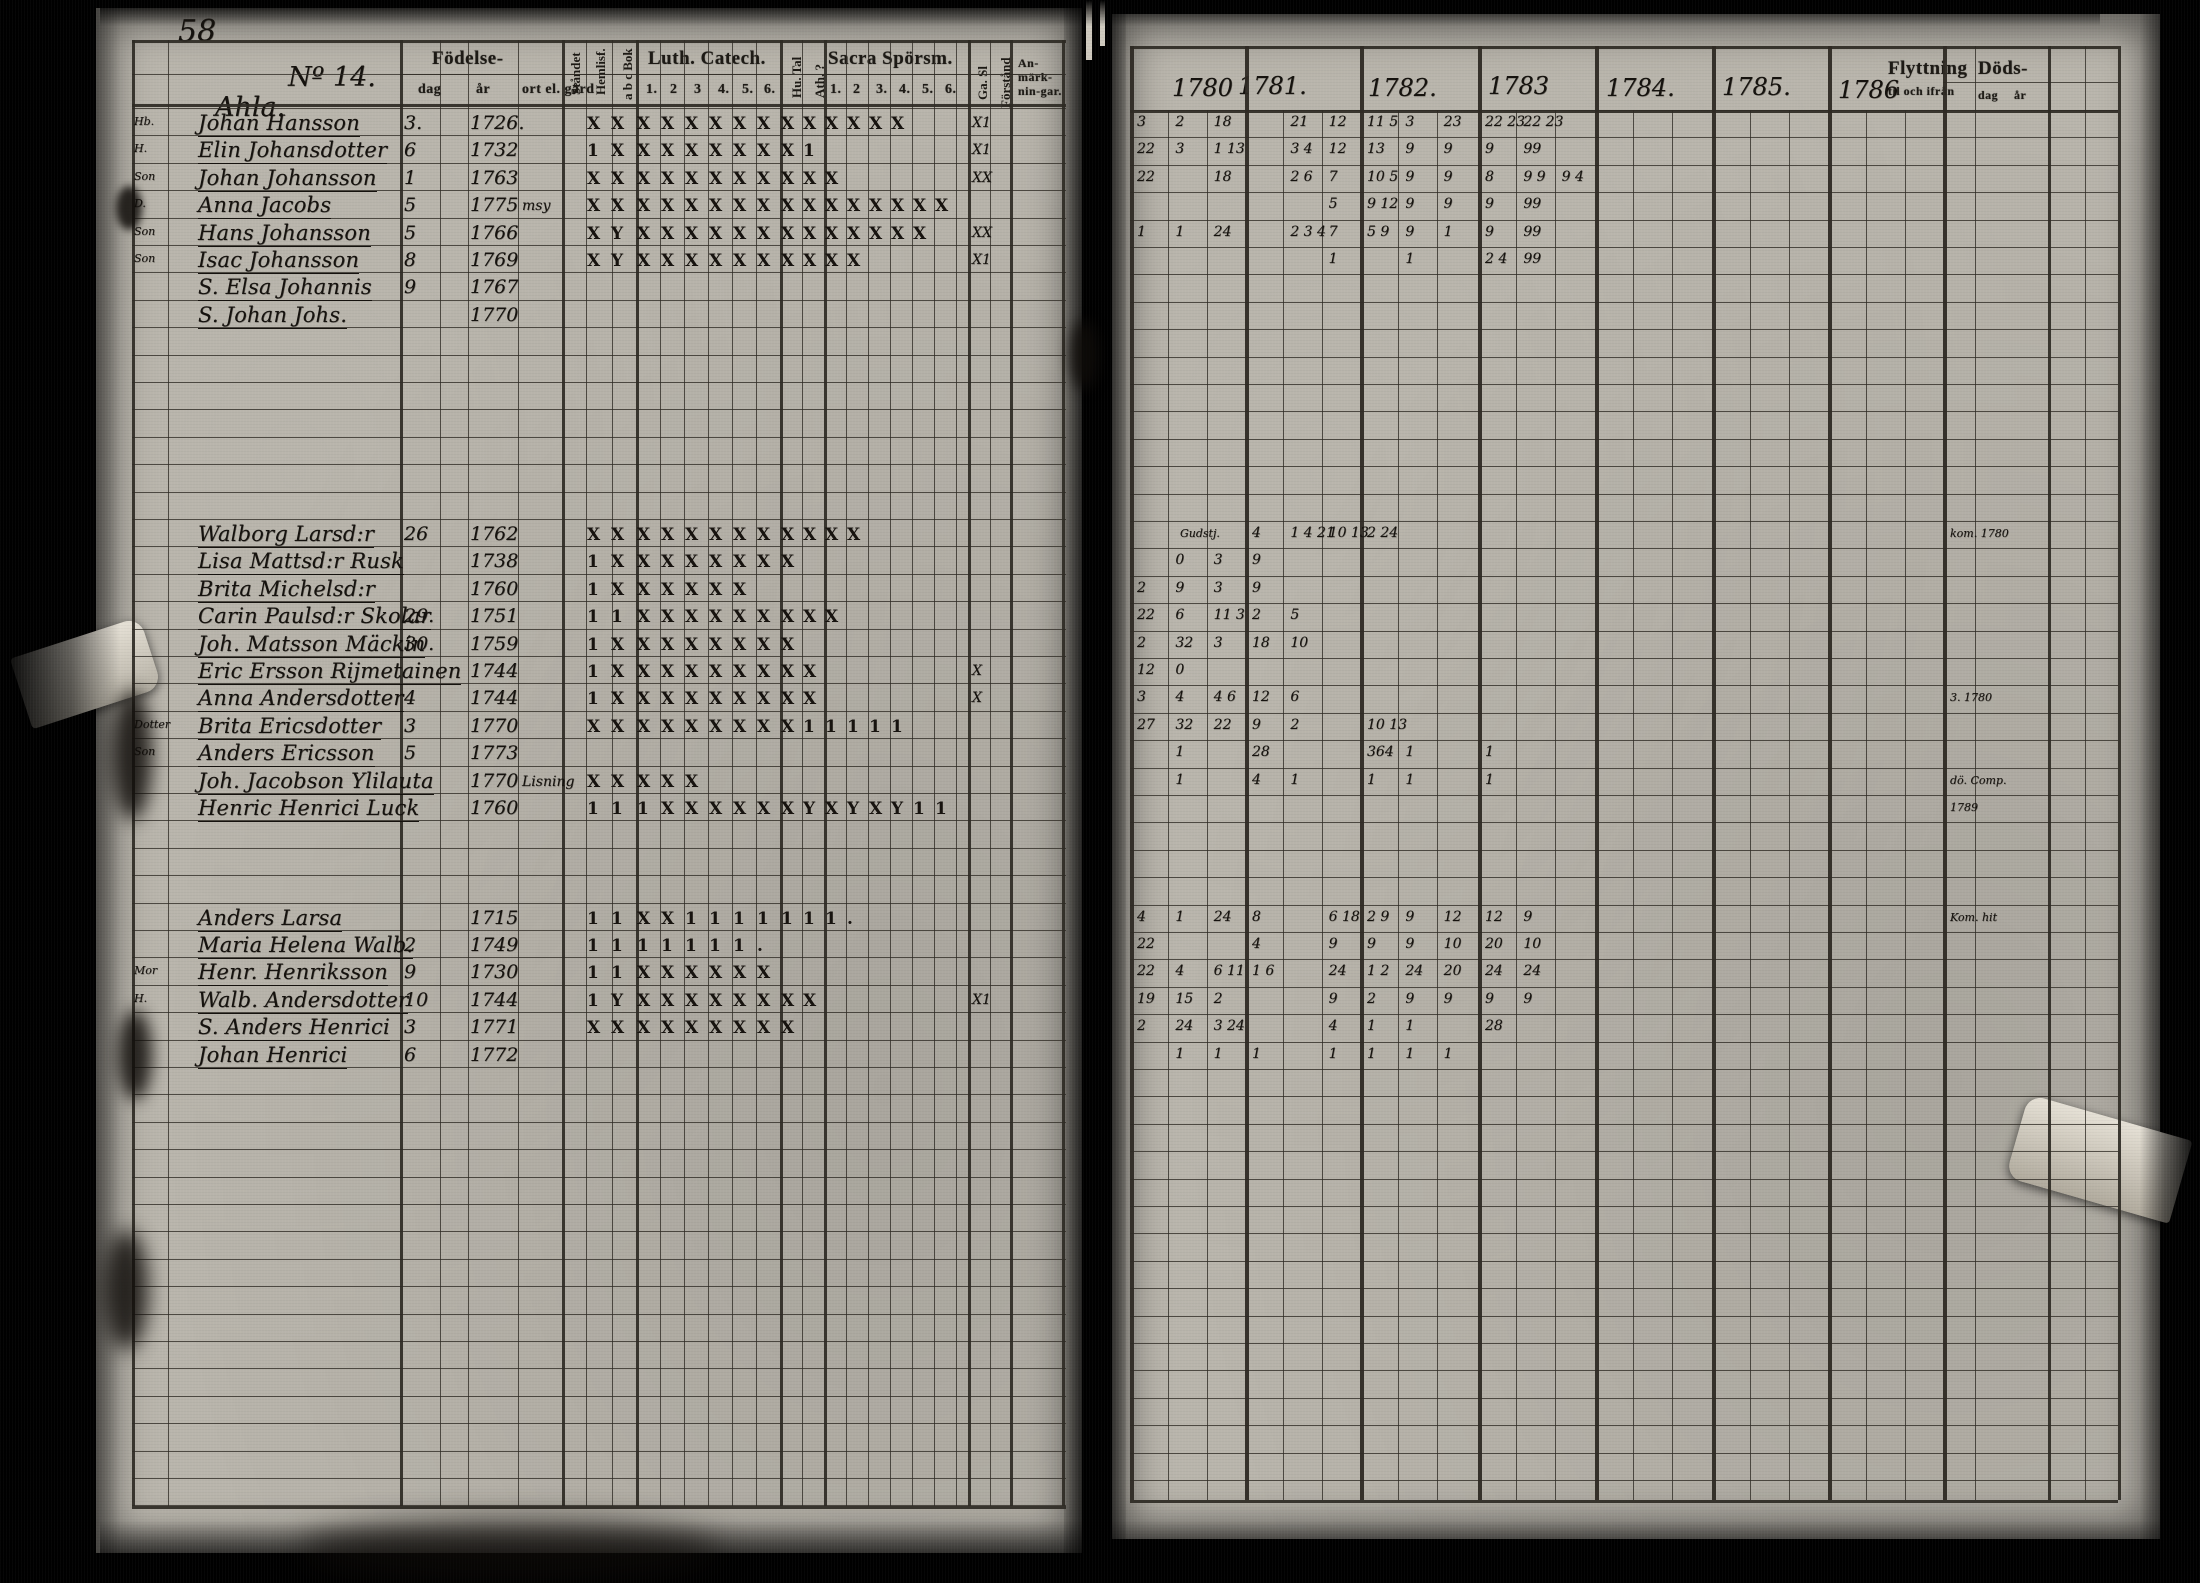  I want to click on year-entry: 1 2, so click(1378, 971).